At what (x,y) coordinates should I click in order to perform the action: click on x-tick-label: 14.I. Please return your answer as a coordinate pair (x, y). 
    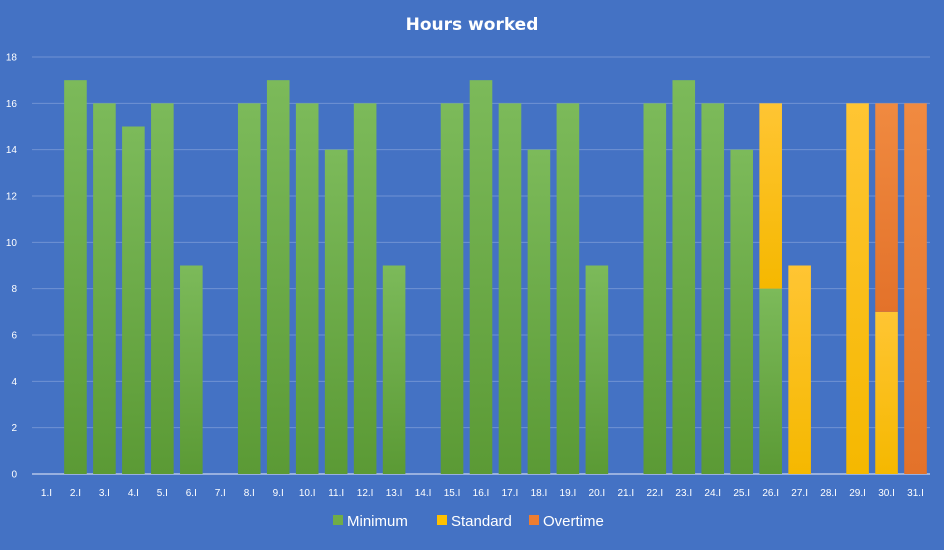
    Looking at the image, I should click on (423, 493).